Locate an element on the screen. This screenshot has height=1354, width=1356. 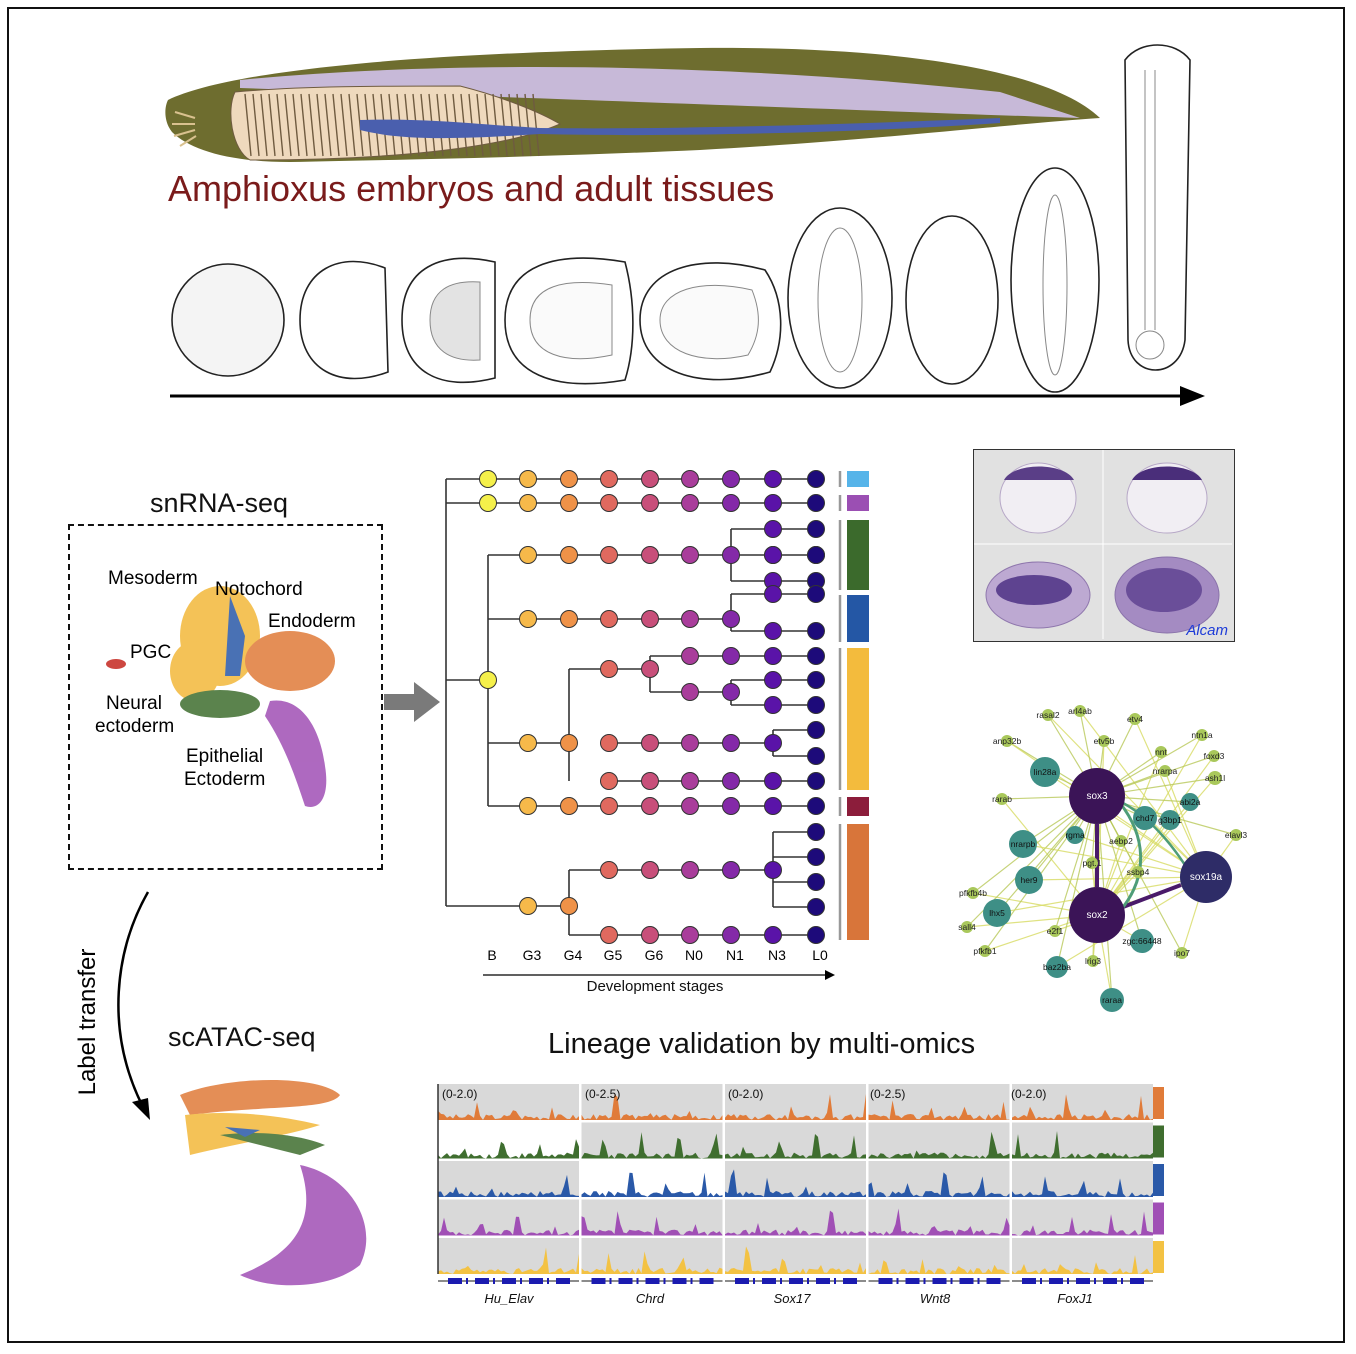
stage-tick-label: B is located at coordinates (491, 955).